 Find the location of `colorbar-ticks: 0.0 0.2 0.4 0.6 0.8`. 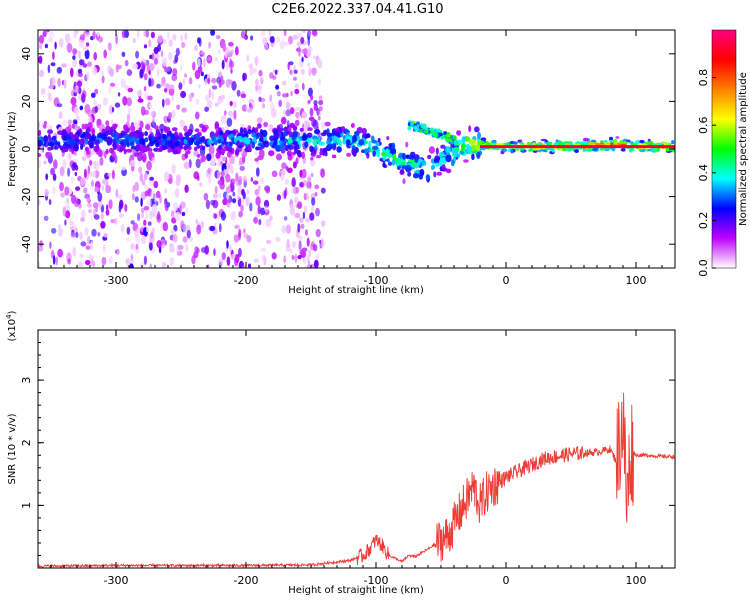

colorbar-ticks: 0.0 0.2 0.4 0.6 0.8 is located at coordinates (706, 173).